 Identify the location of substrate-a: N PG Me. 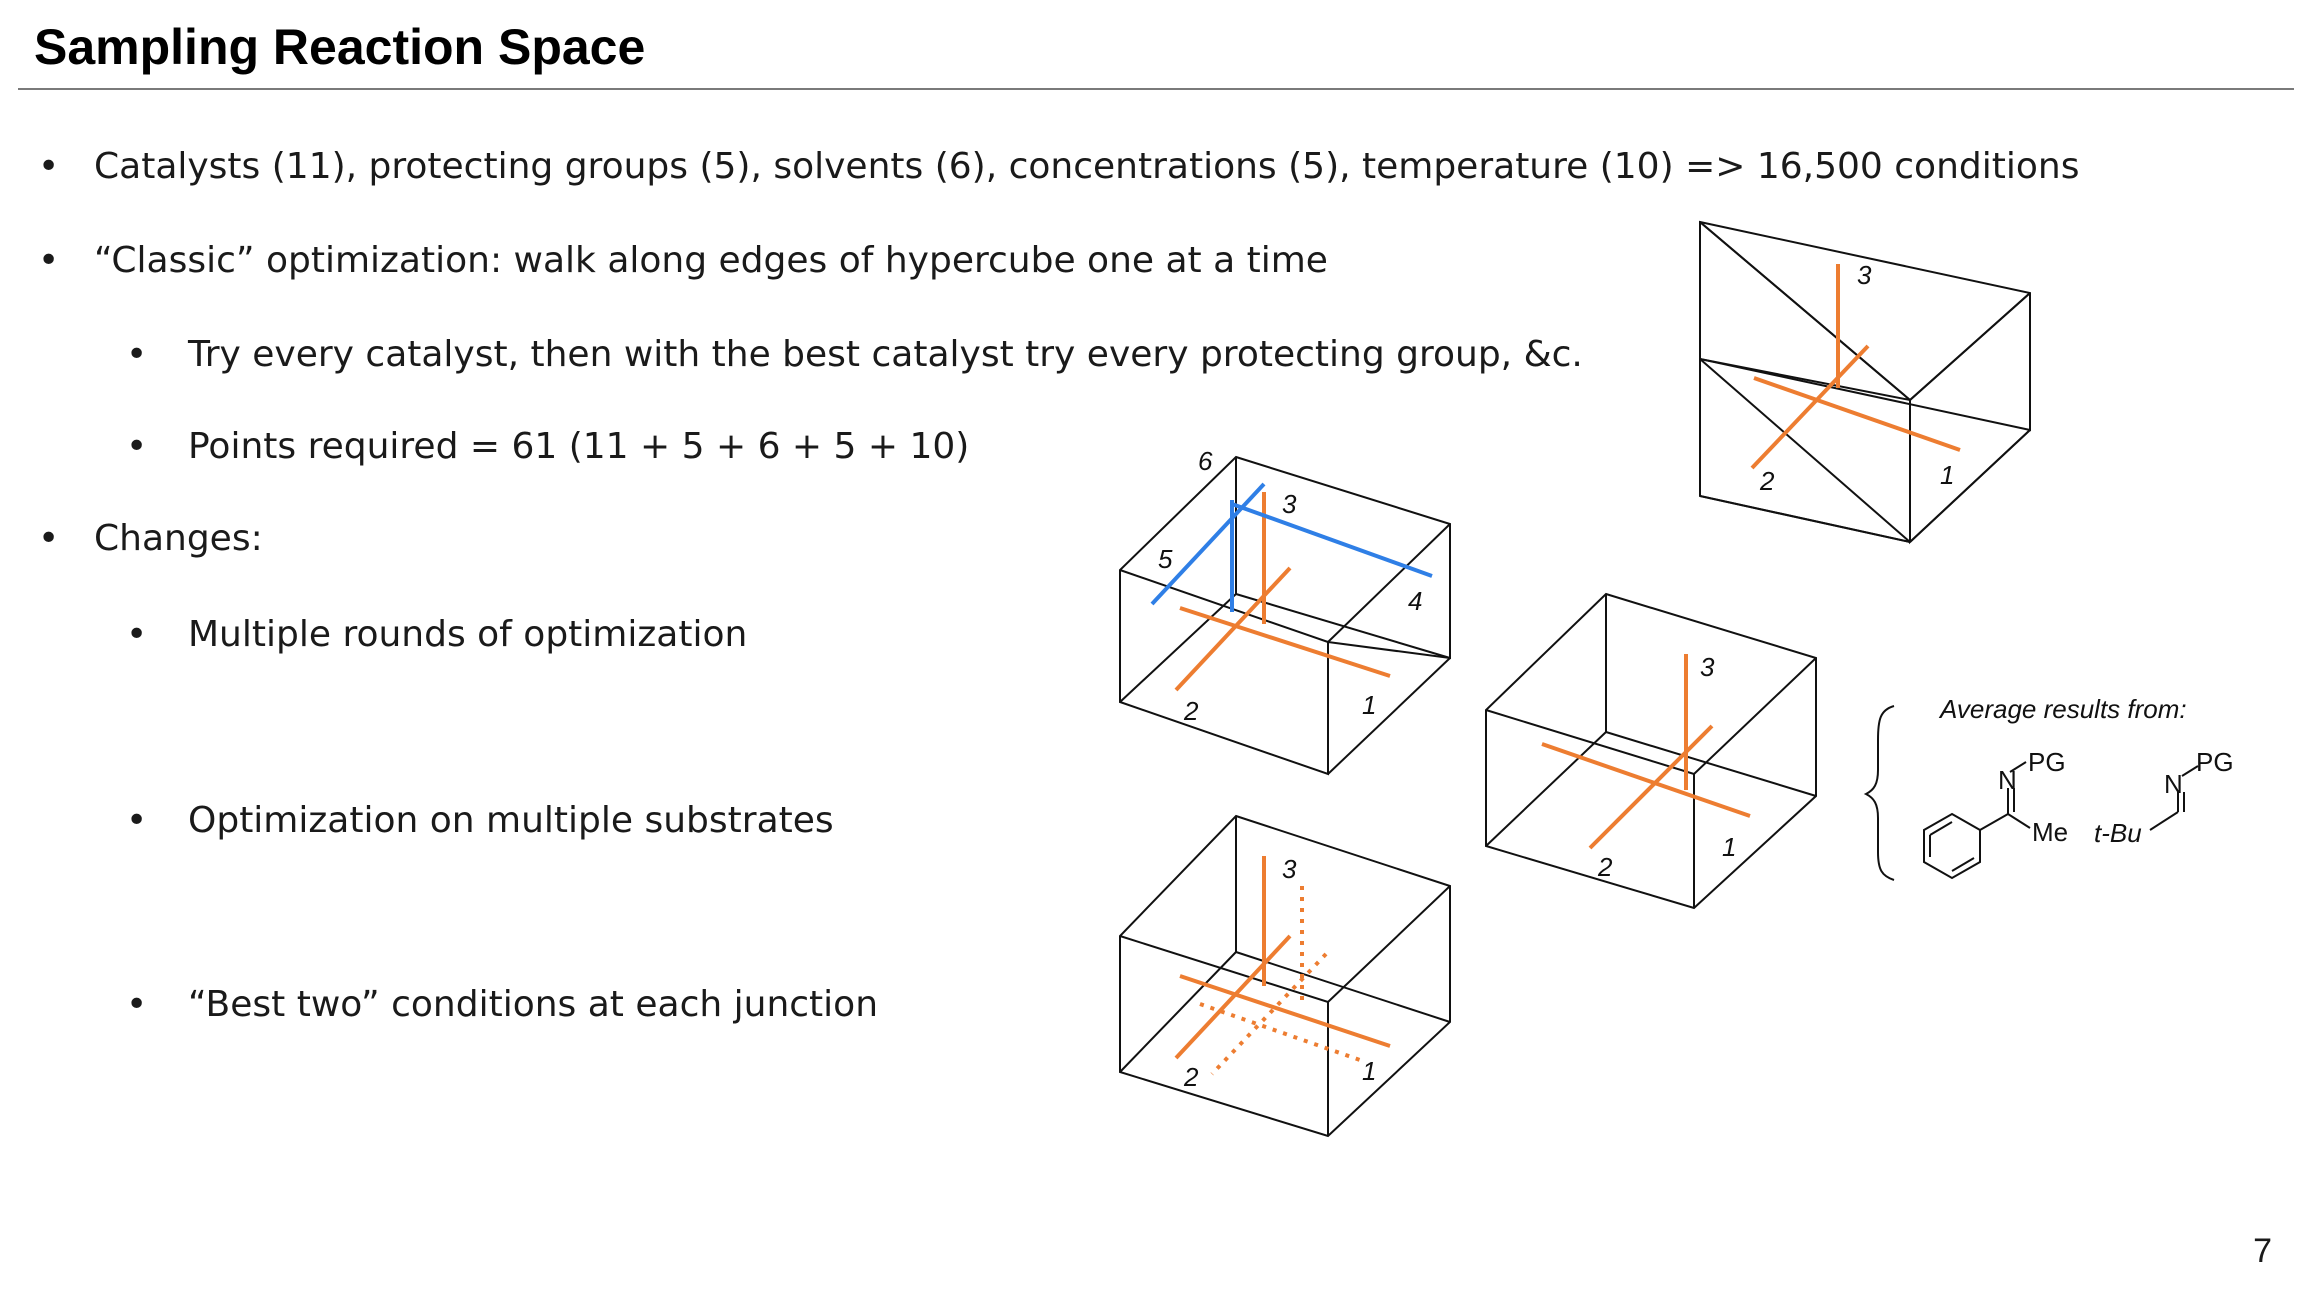
(1995, 813).